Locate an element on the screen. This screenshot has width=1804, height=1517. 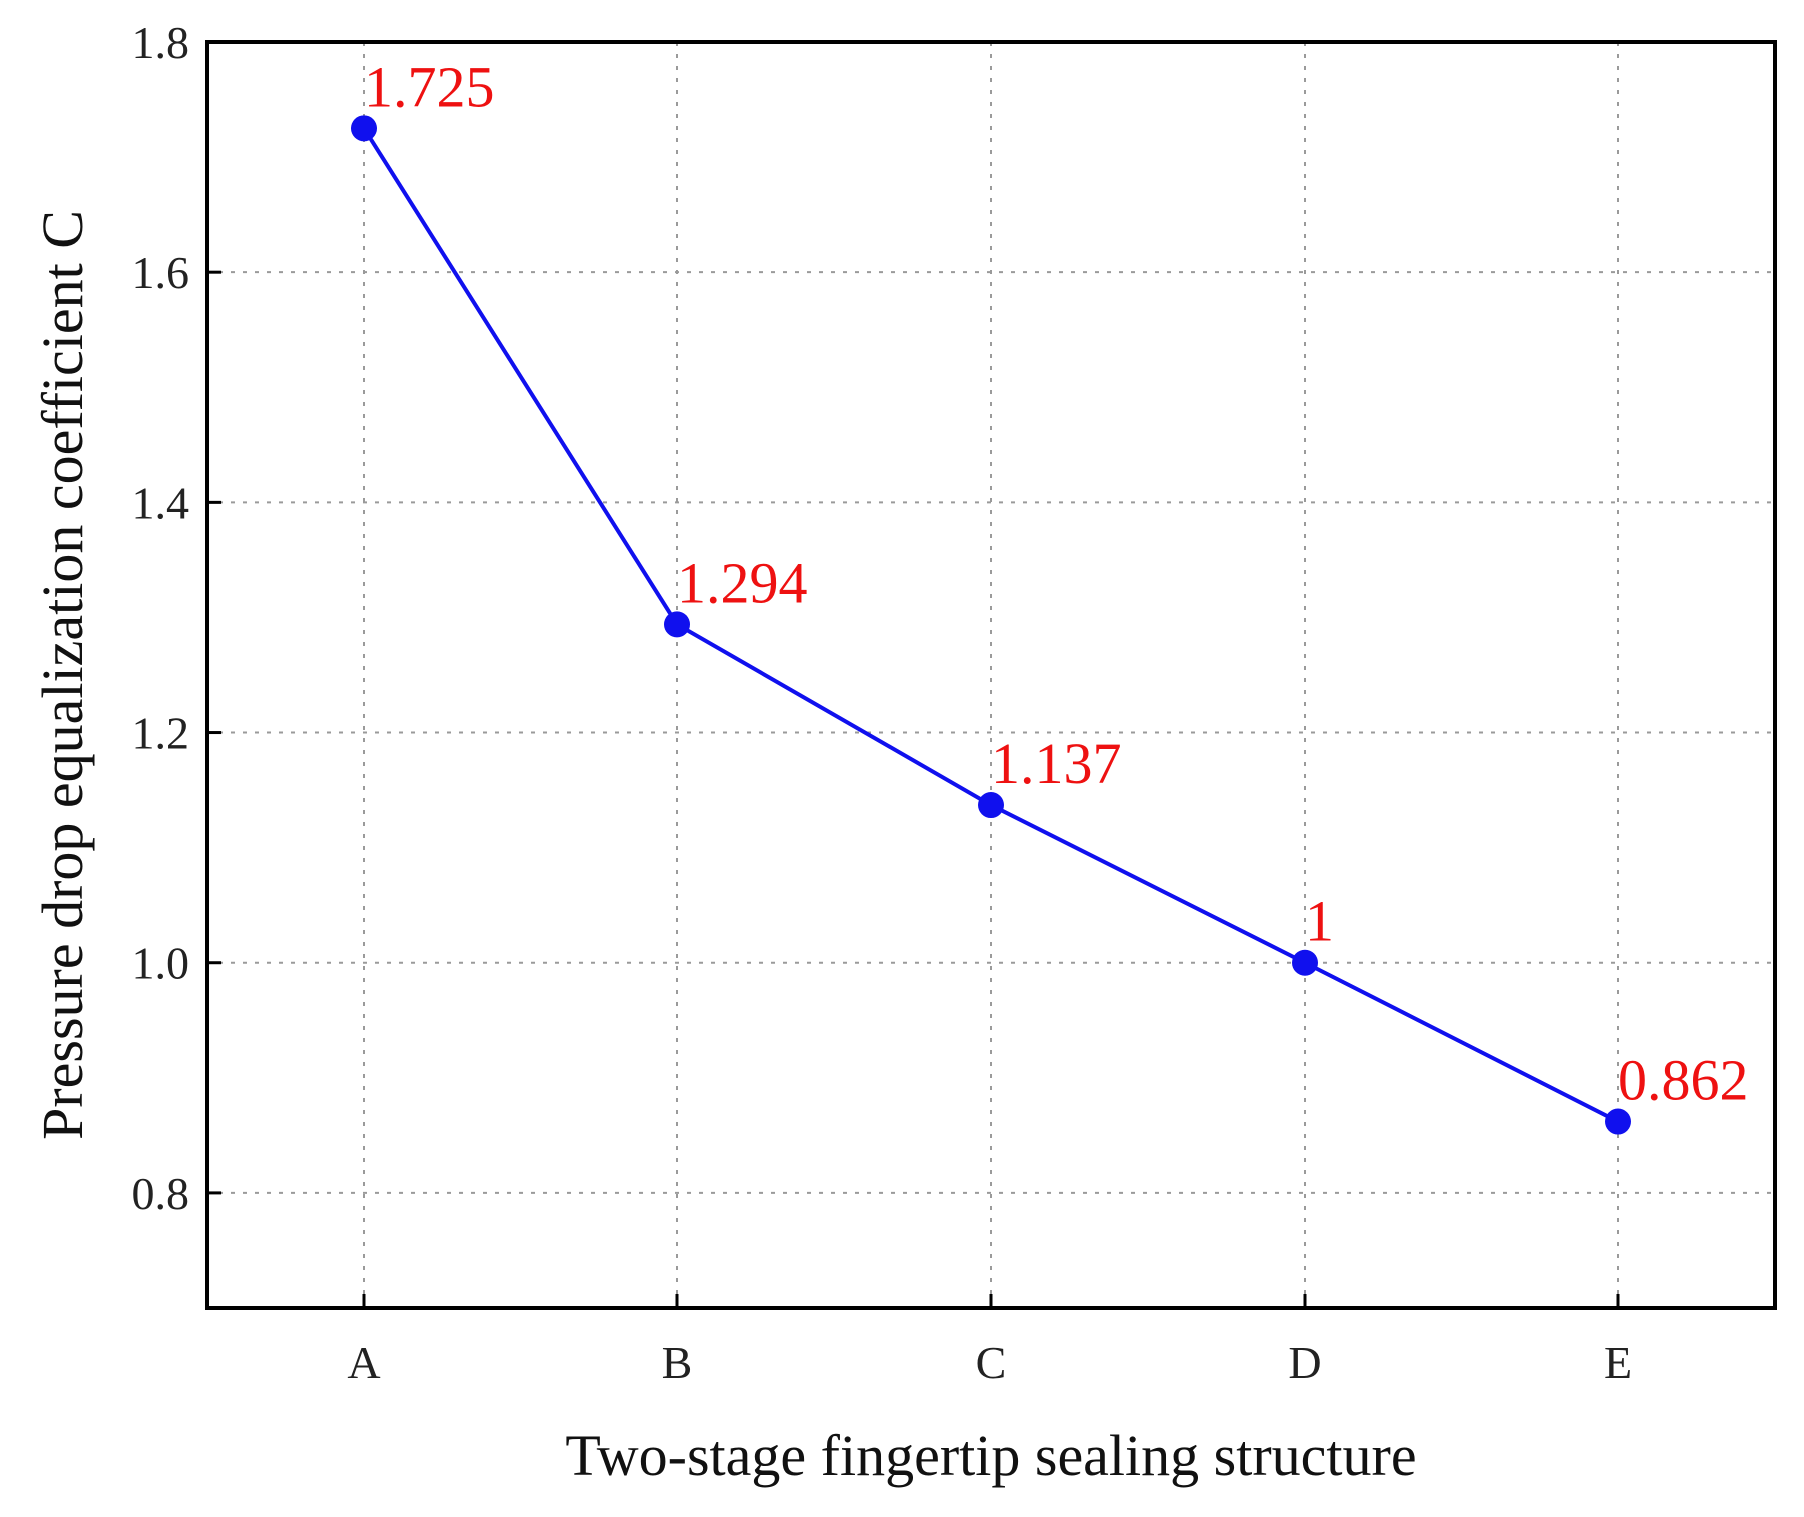
y-tick-label: 1.4 is located at coordinates (161, 502).